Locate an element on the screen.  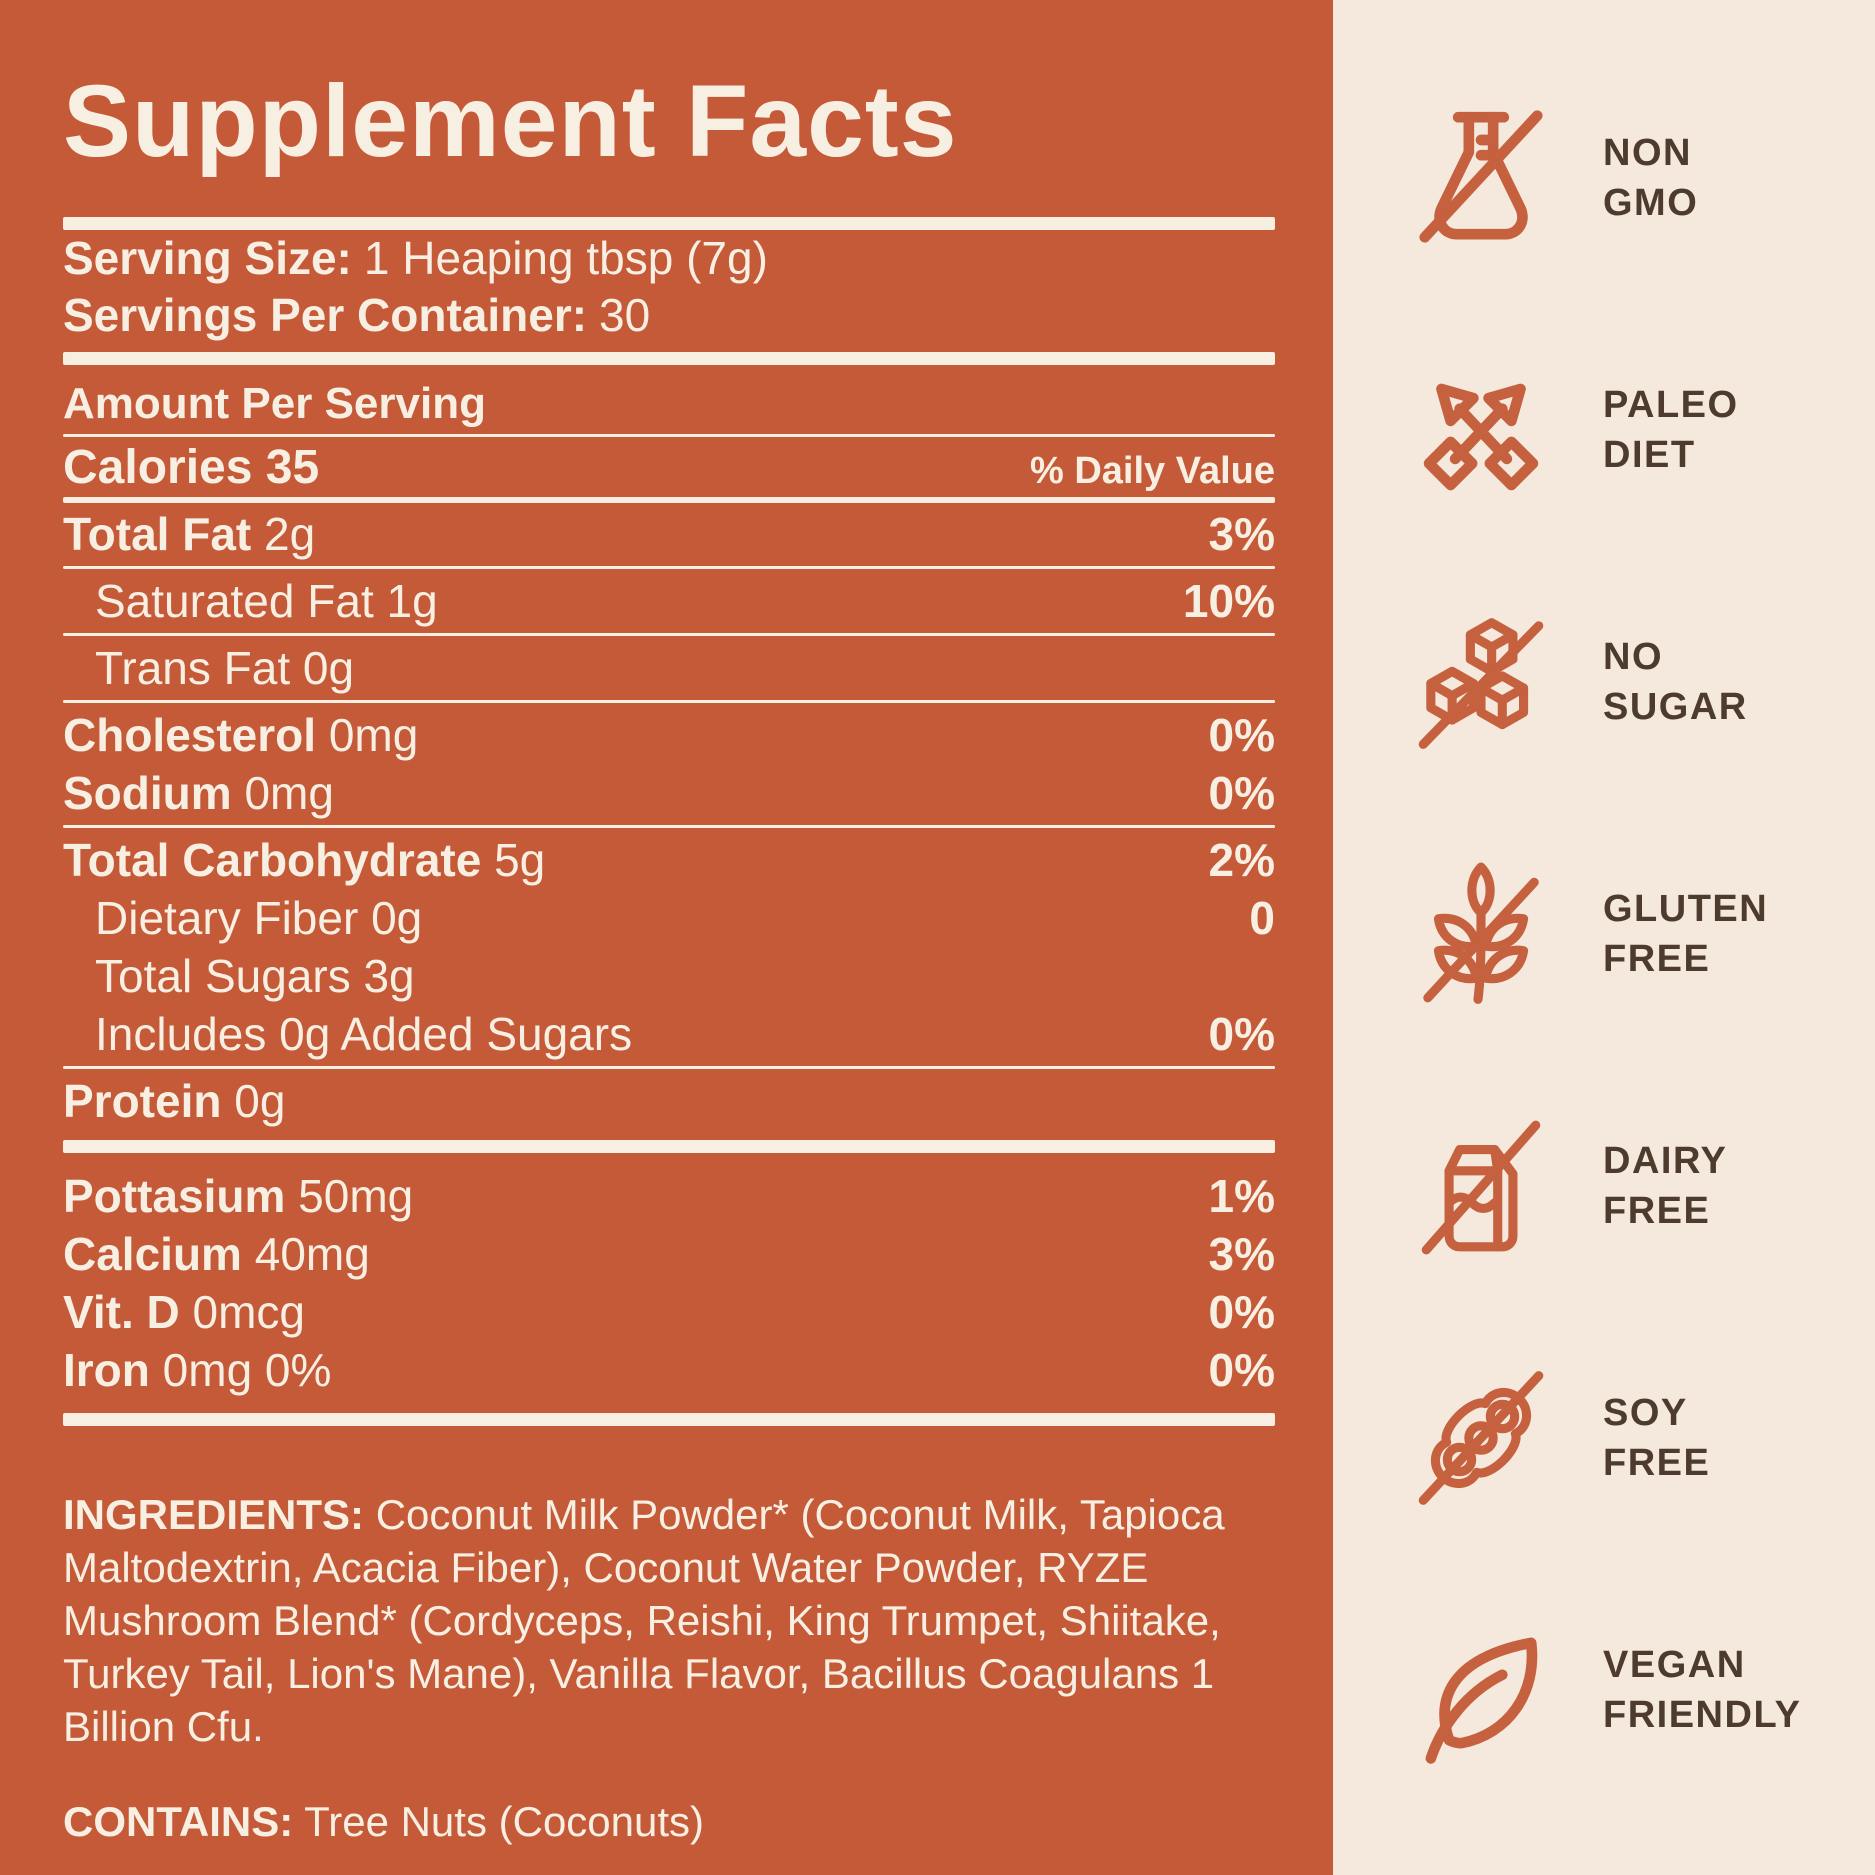
badge-label: GLUTEN FREE is located at coordinates (1686, 934).